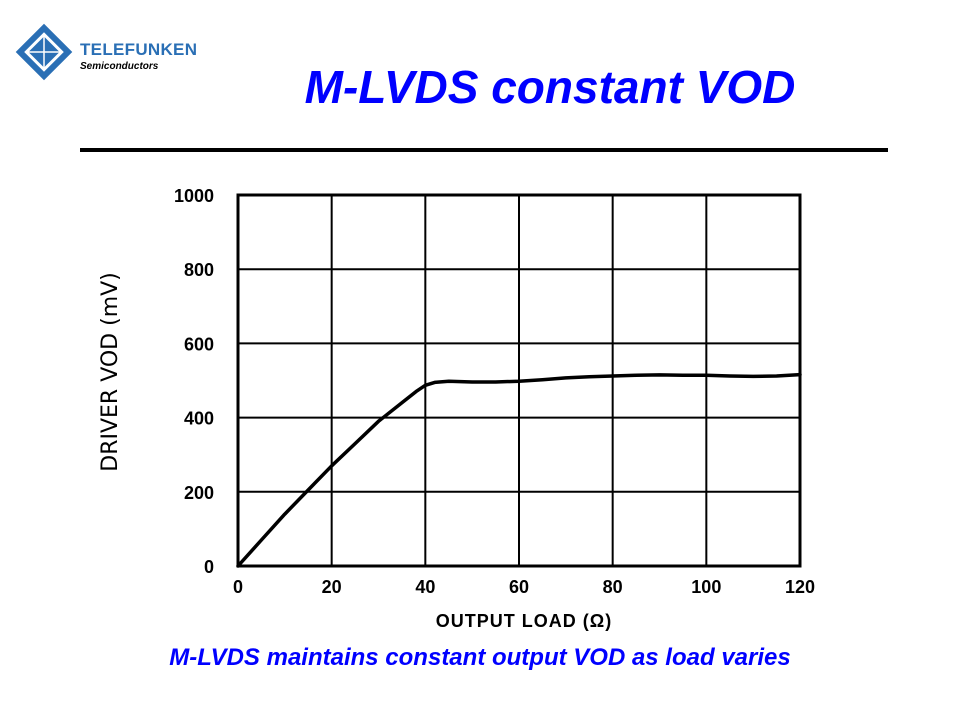 This screenshot has width=960, height=720. I want to click on y-tick-label: 400, so click(199, 419).